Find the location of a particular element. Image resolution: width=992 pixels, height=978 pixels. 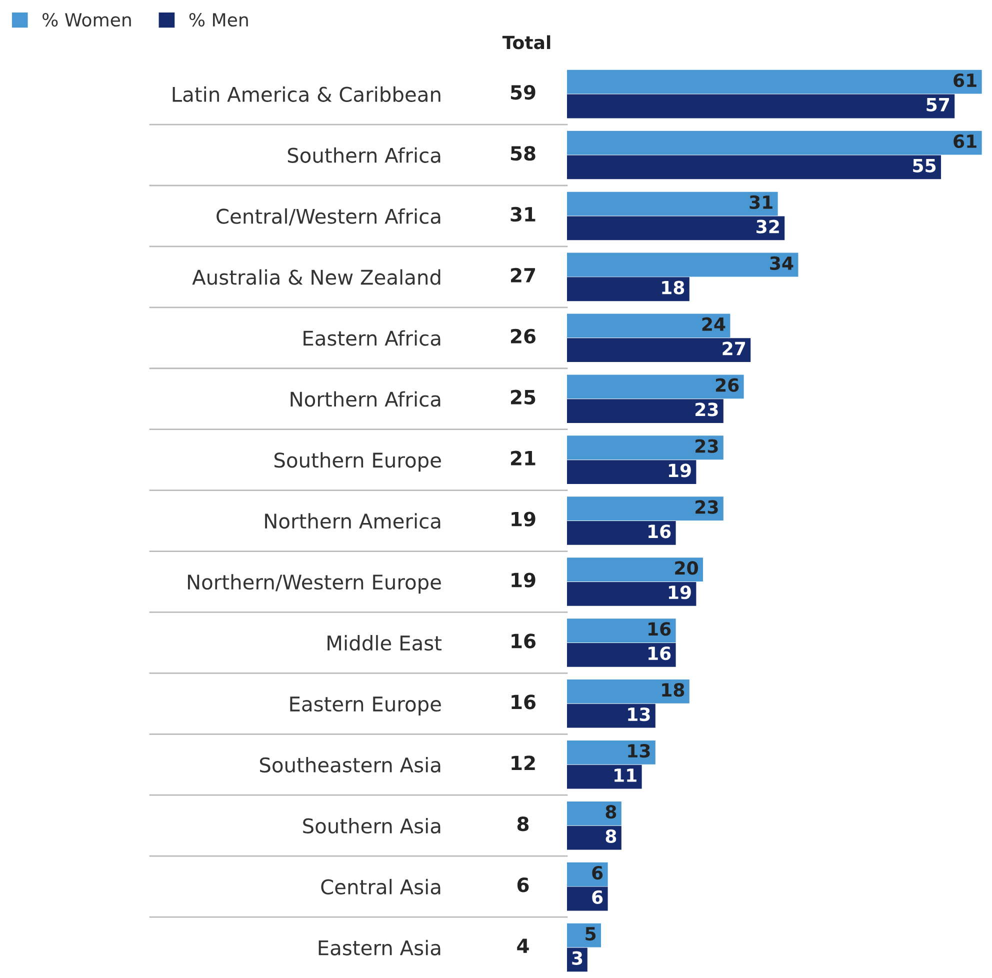

y-tick-label: Southeastern Asia is located at coordinates (350, 764).